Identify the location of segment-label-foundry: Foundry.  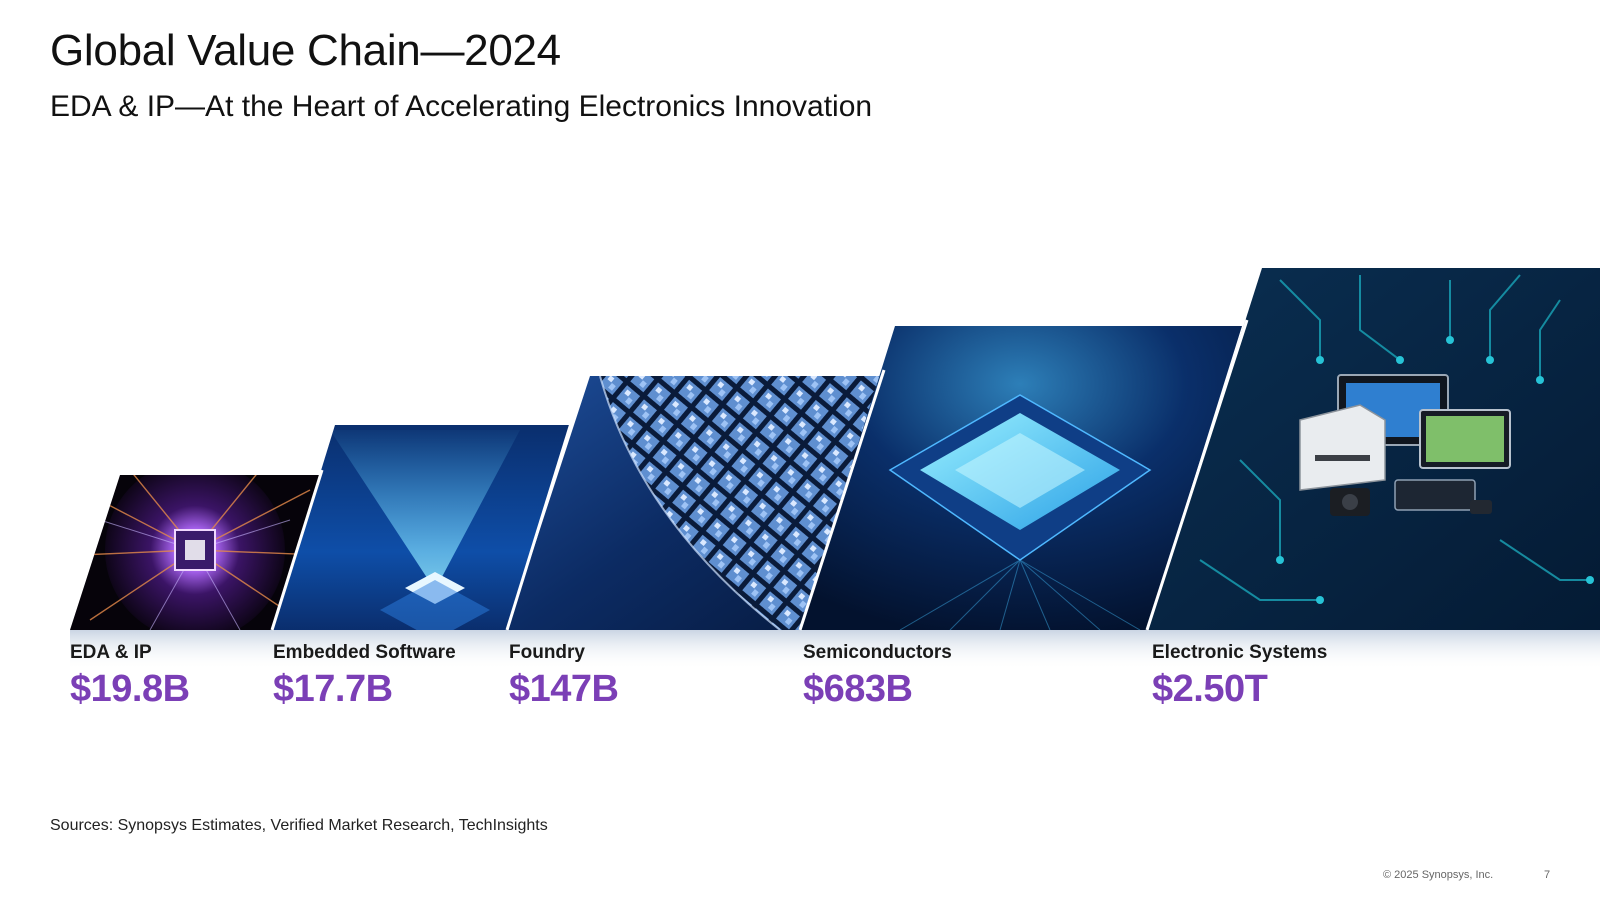
(547, 652).